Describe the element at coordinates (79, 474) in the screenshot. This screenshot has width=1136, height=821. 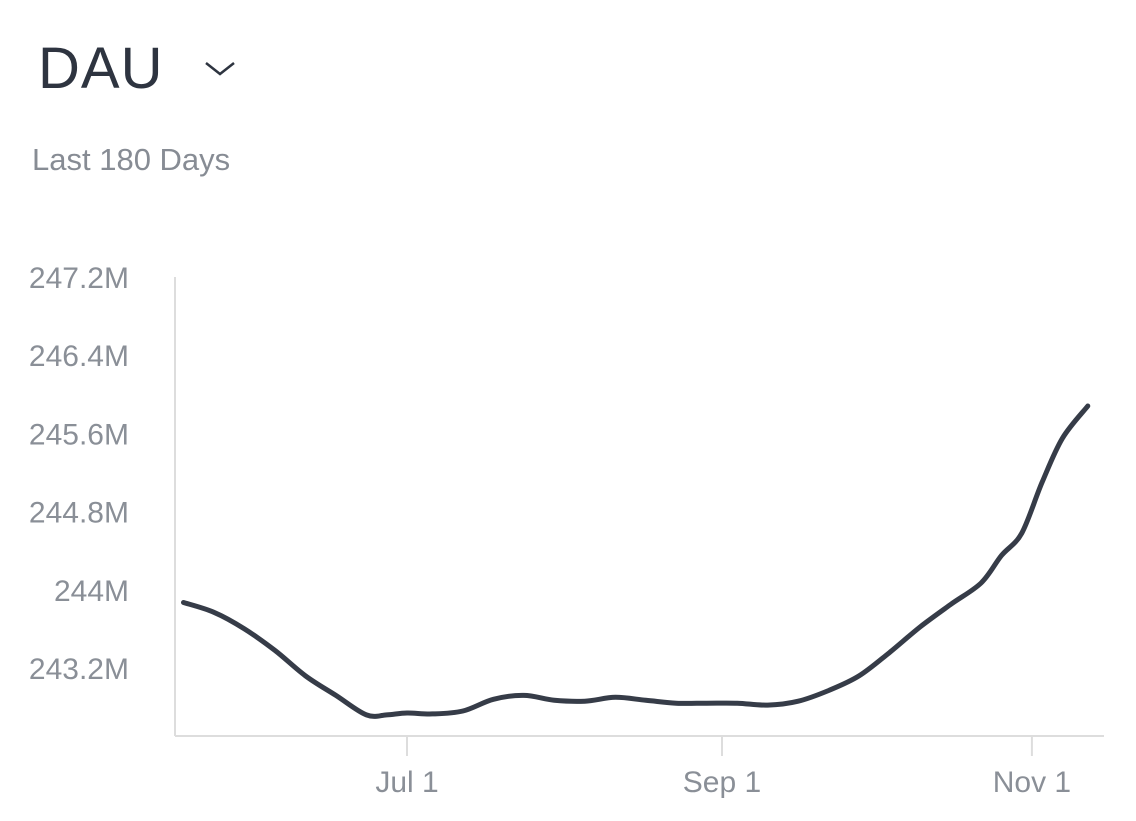
I see `y-axis-ticks: 247.2M 246.4M 245.6M 244.8M 244M 243.2M` at that location.